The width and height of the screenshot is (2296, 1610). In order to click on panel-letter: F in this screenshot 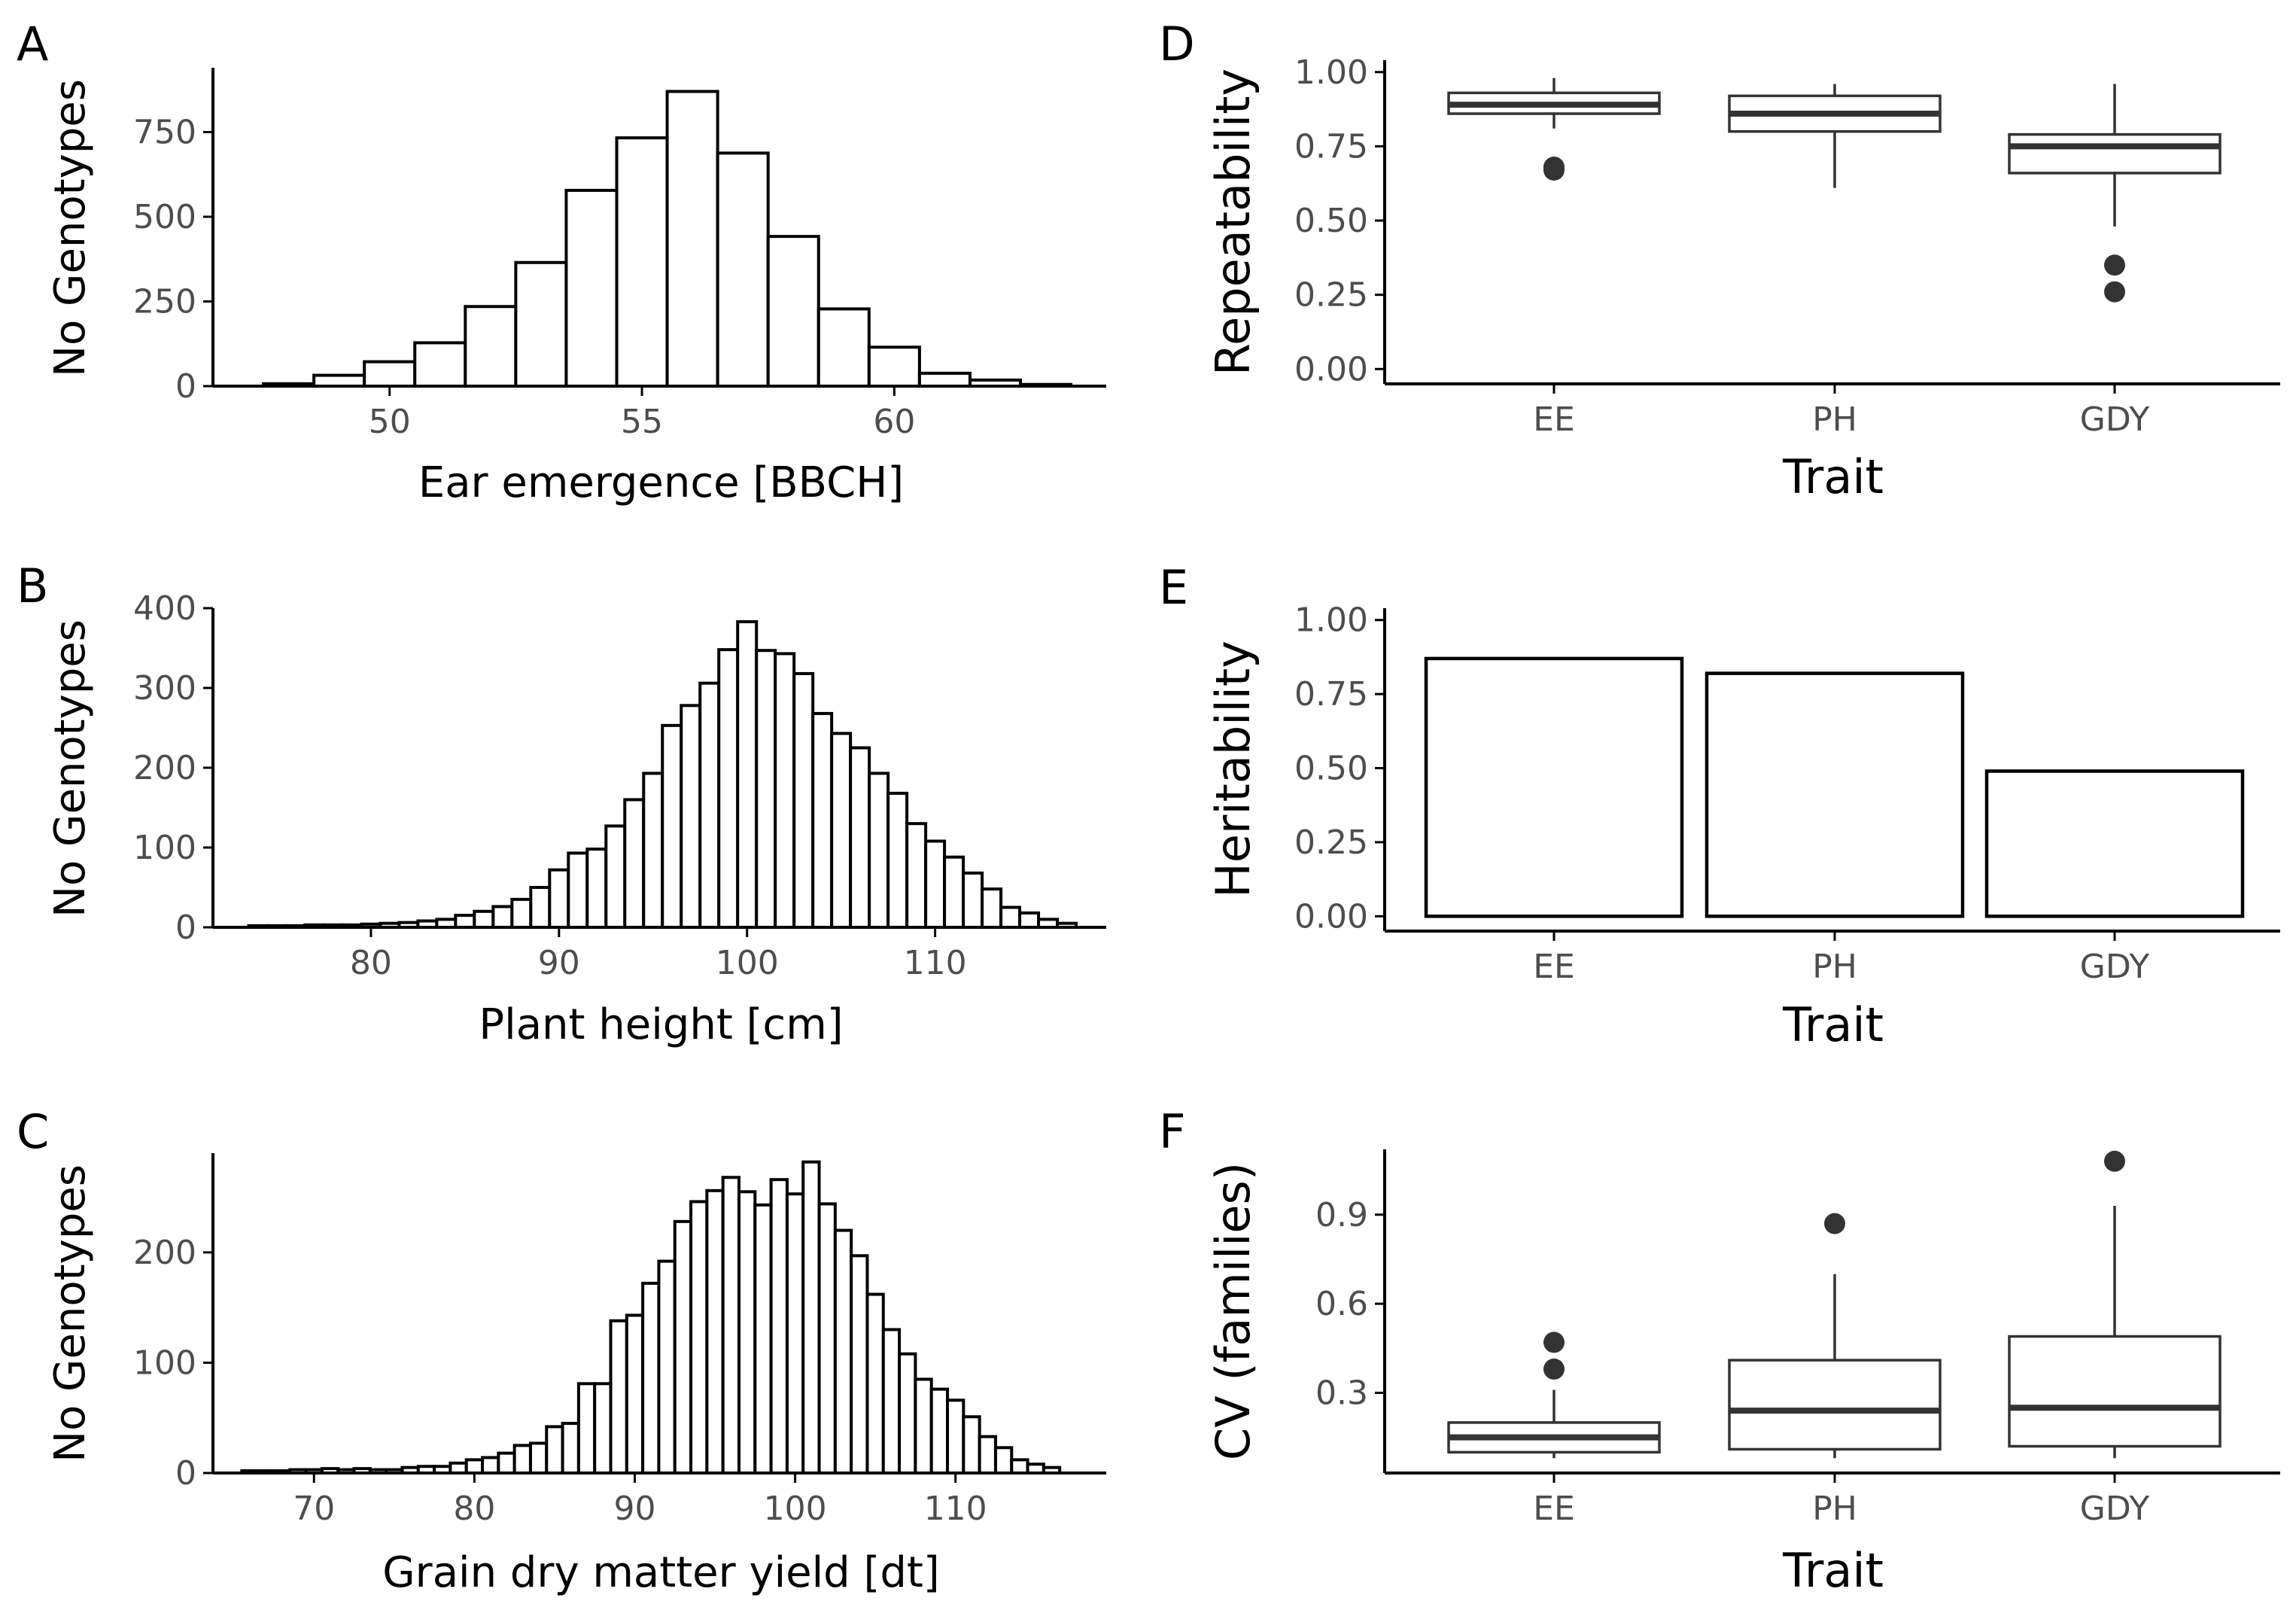, I will do `click(1172, 1131)`.